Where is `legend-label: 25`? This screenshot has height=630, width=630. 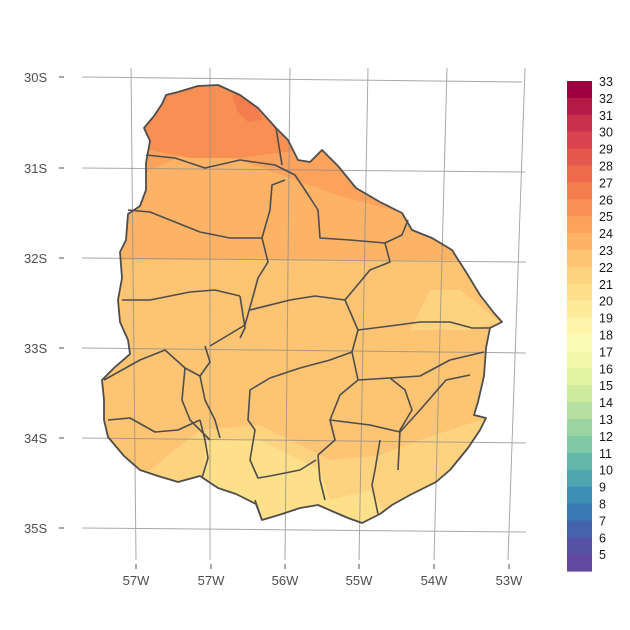 legend-label: 25 is located at coordinates (606, 217).